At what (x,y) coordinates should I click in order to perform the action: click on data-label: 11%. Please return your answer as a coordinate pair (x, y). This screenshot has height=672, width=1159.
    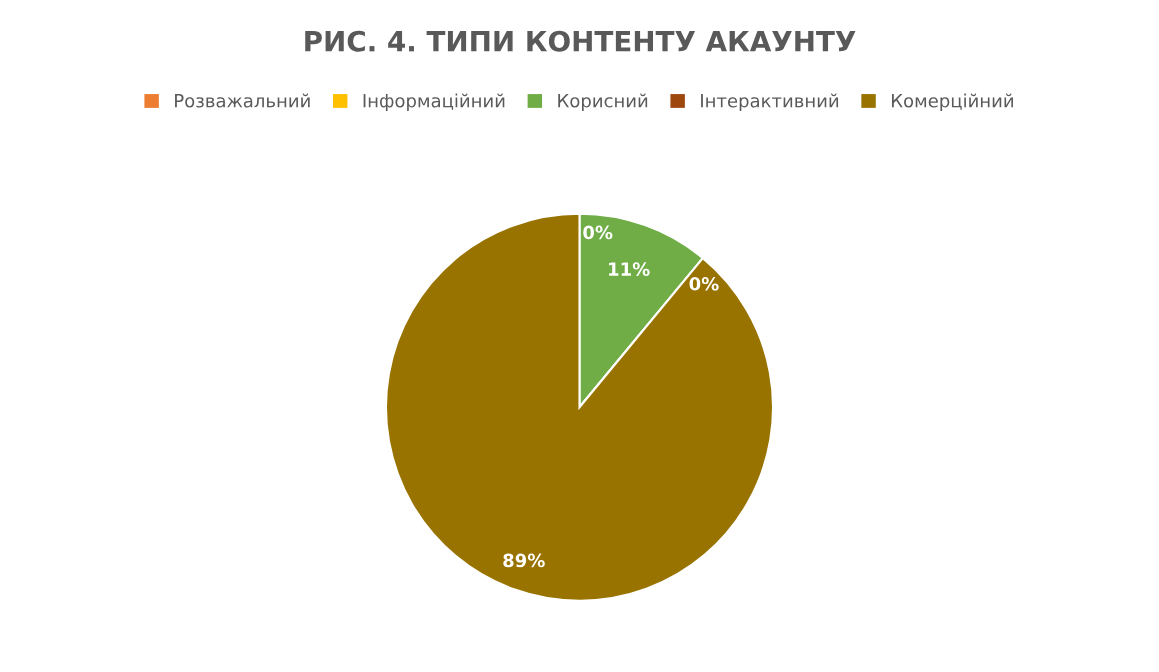
    Looking at the image, I should click on (629, 269).